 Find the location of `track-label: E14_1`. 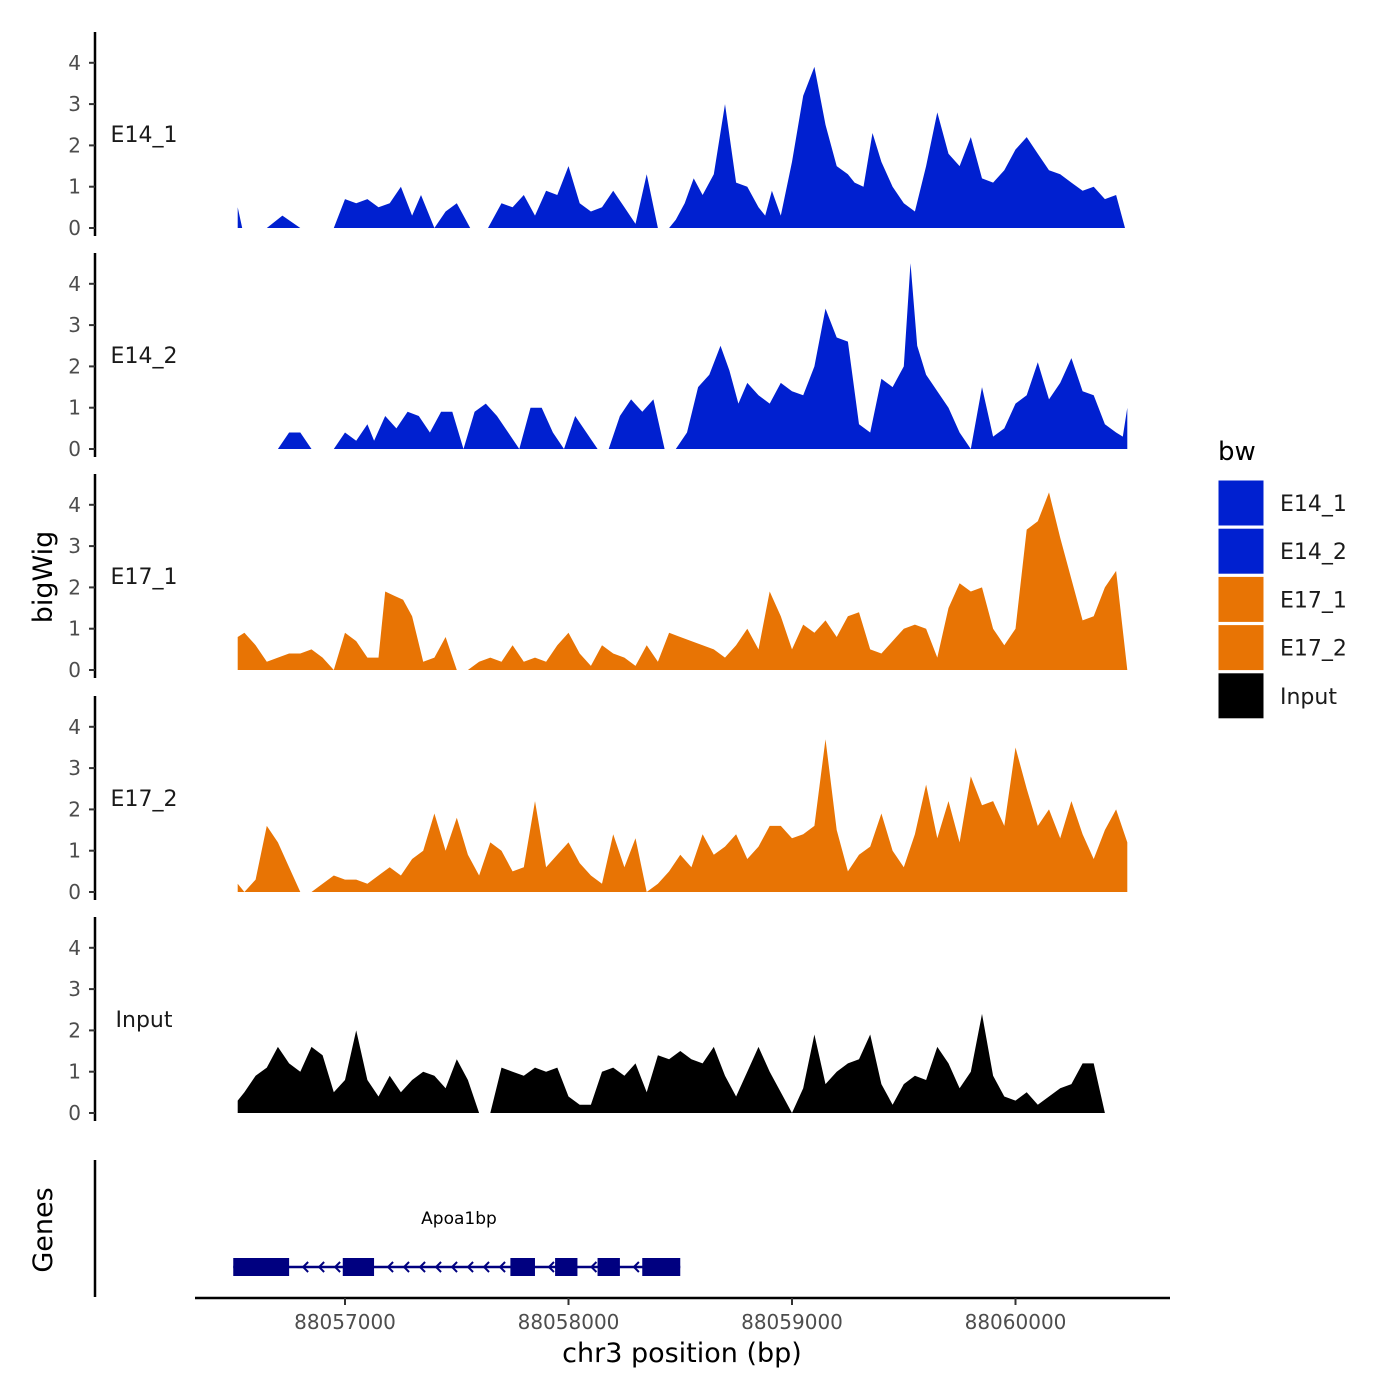

track-label: E14_1 is located at coordinates (144, 135).